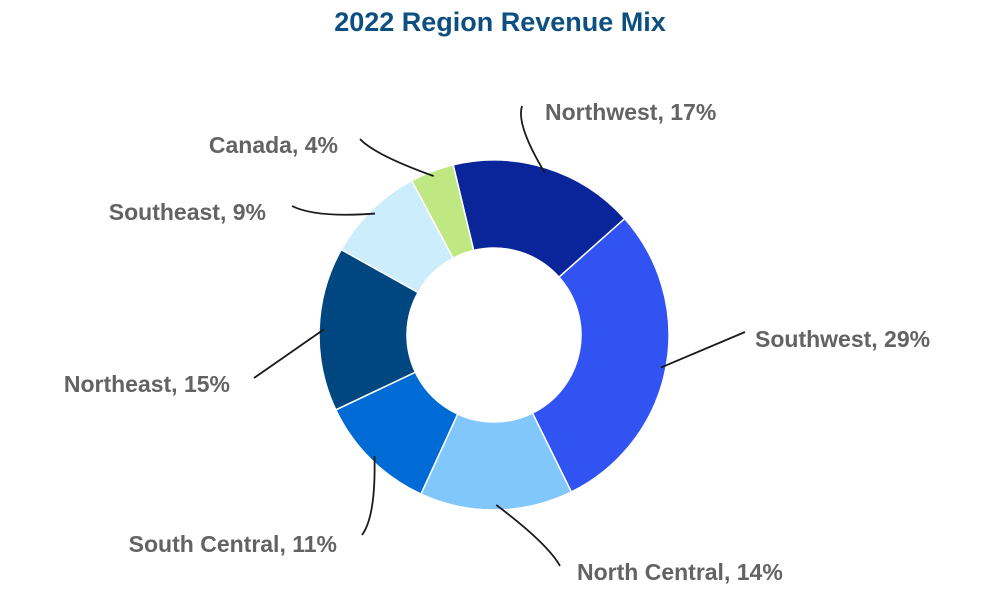  Describe the element at coordinates (397, 157) in the screenshot. I see `leader-line-canada` at that location.